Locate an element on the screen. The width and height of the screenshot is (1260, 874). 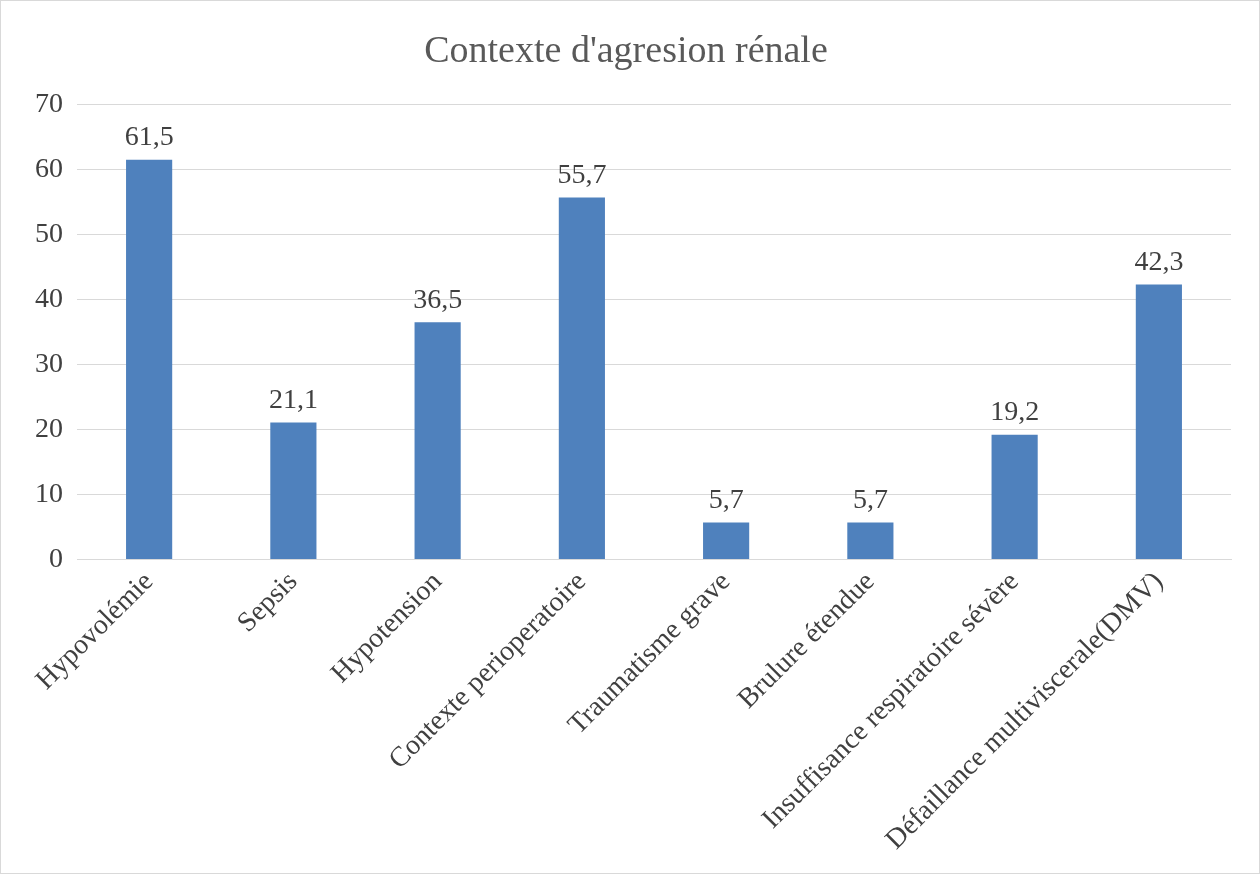
y-tick-label: 50 is located at coordinates (49, 232).